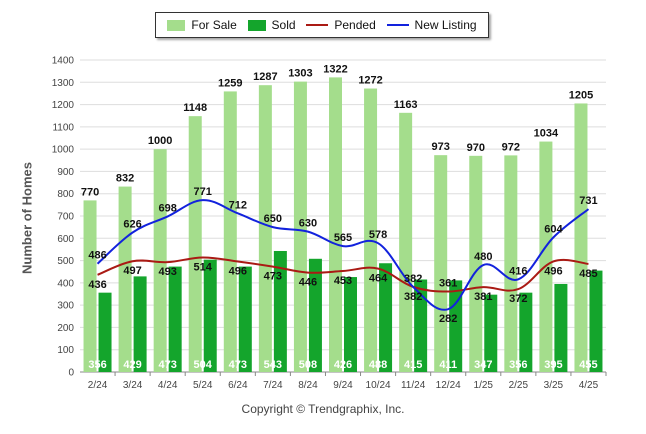 The image size is (646, 434). I want to click on legend-label-sold: Sold, so click(283, 25).